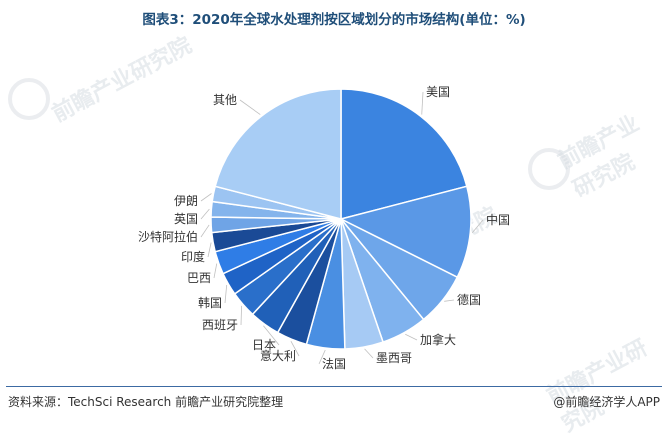 The height and width of the screenshot is (438, 668). What do you see at coordinates (334, 363) in the screenshot?
I see `slice-label: 法国` at bounding box center [334, 363].